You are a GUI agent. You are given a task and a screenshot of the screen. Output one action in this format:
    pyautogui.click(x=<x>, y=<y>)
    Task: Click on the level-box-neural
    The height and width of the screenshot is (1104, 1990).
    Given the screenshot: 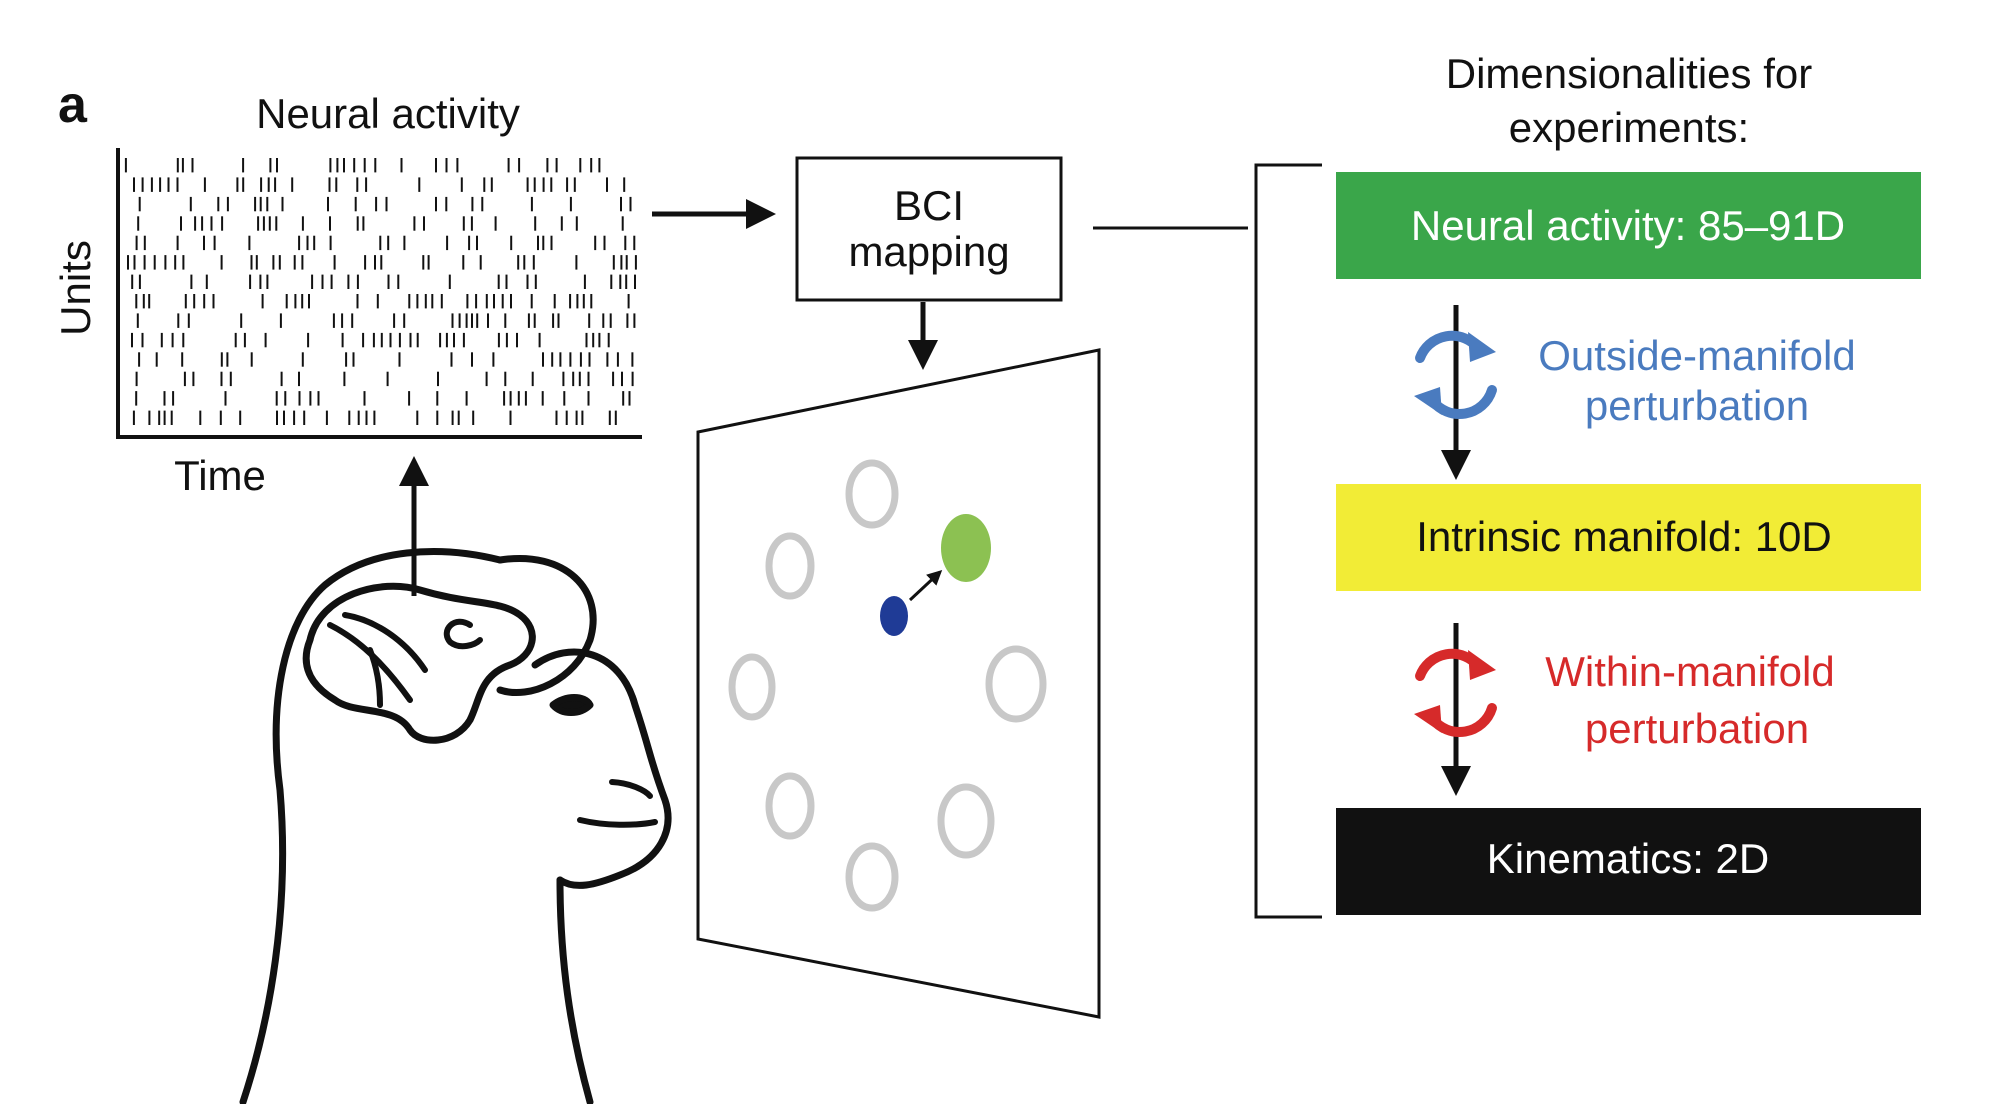 What is the action you would take?
    pyautogui.click(x=1628, y=225)
    